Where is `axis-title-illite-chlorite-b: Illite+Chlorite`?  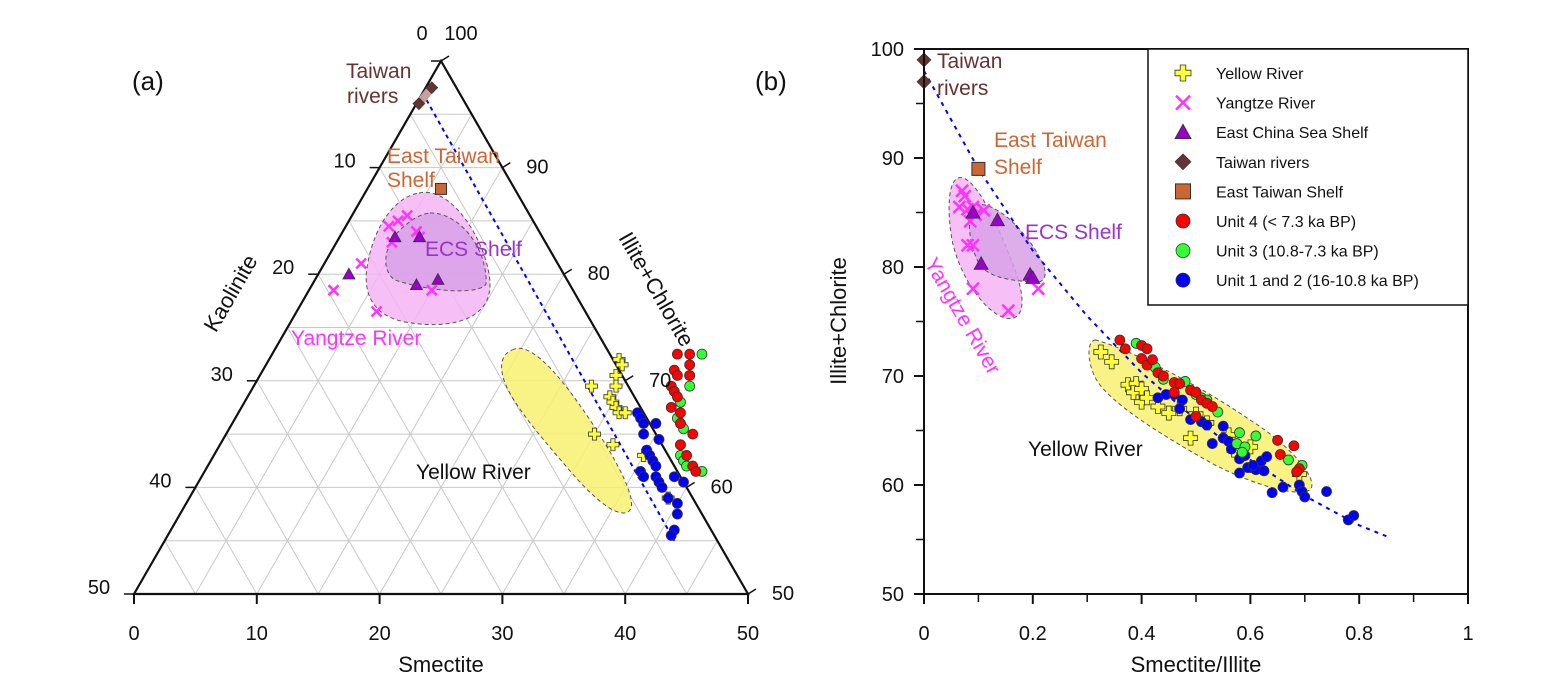
axis-title-illite-chlorite-b: Illite+Chlorite is located at coordinates (838, 321).